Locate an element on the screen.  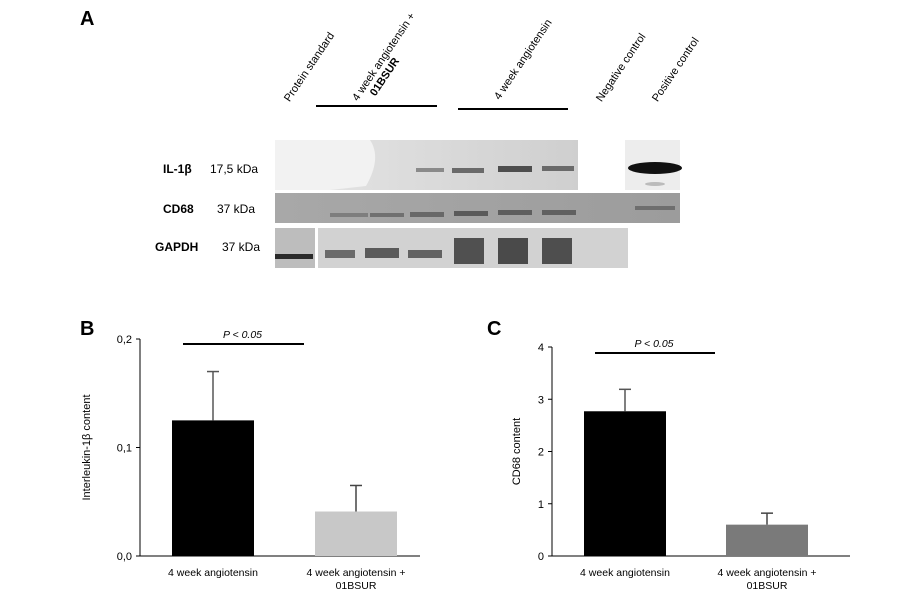
group-line-angiotensin is located at coordinates (513, 109).